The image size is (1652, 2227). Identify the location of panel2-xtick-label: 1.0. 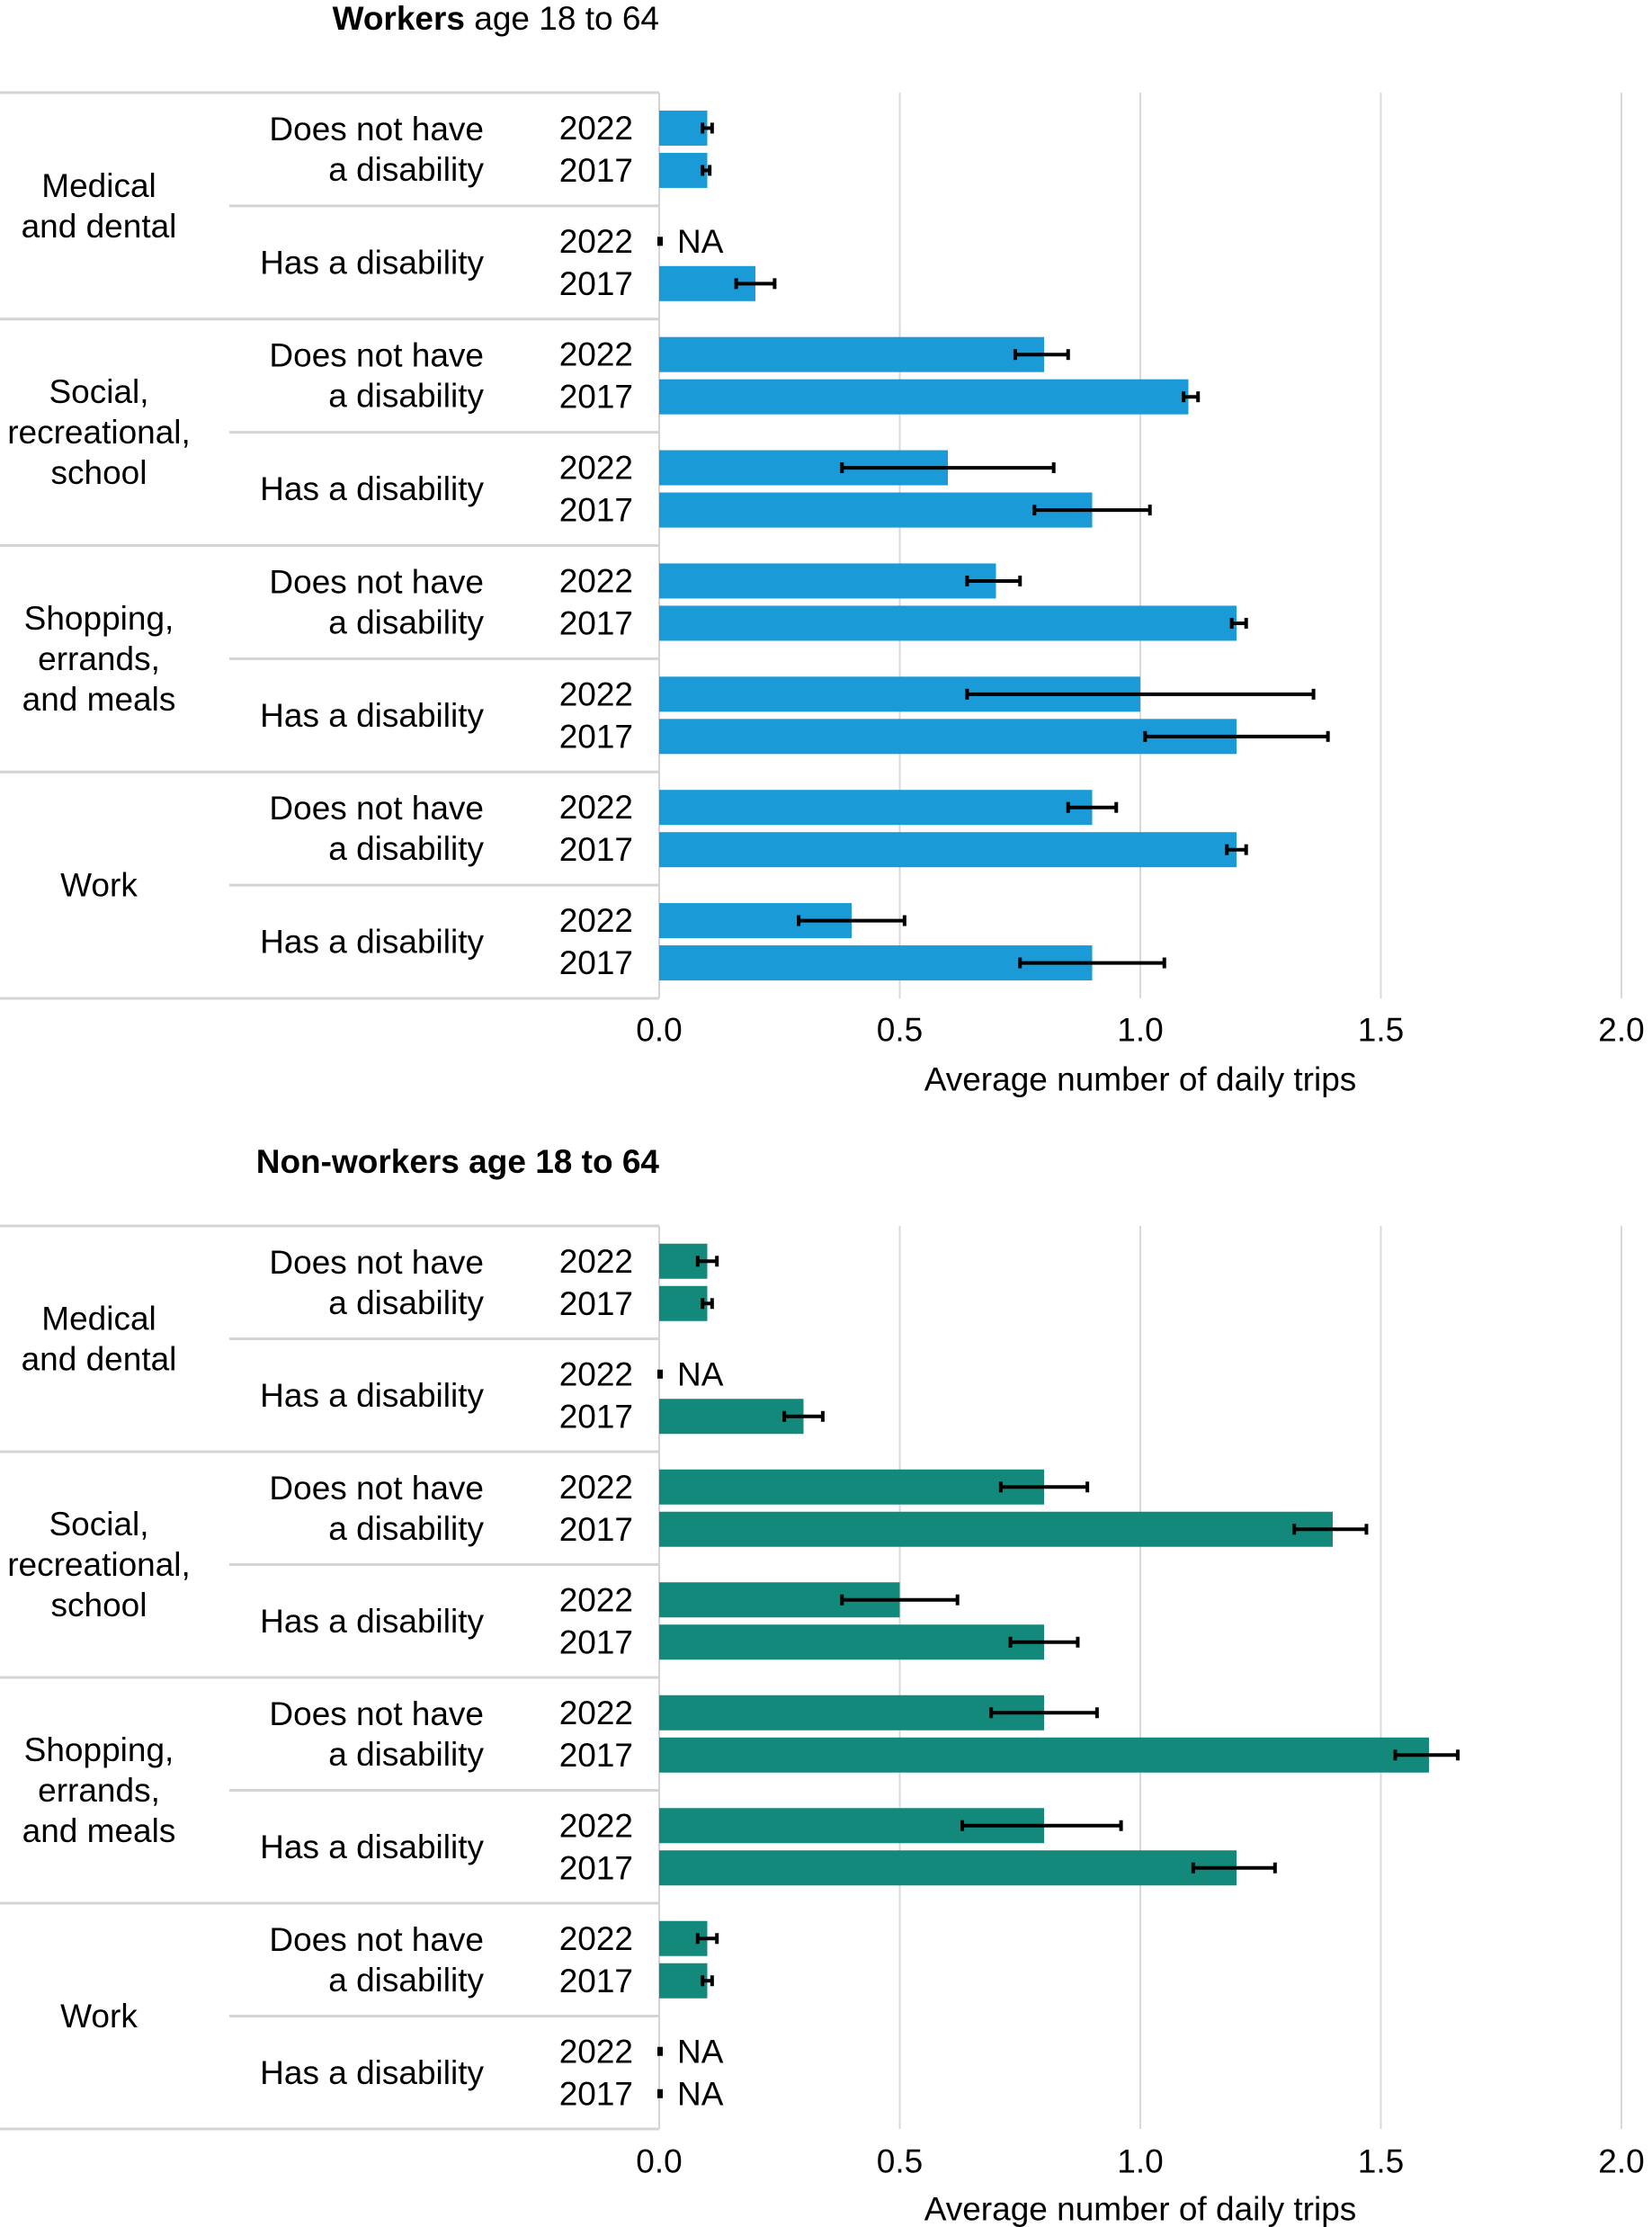
(1140, 2162).